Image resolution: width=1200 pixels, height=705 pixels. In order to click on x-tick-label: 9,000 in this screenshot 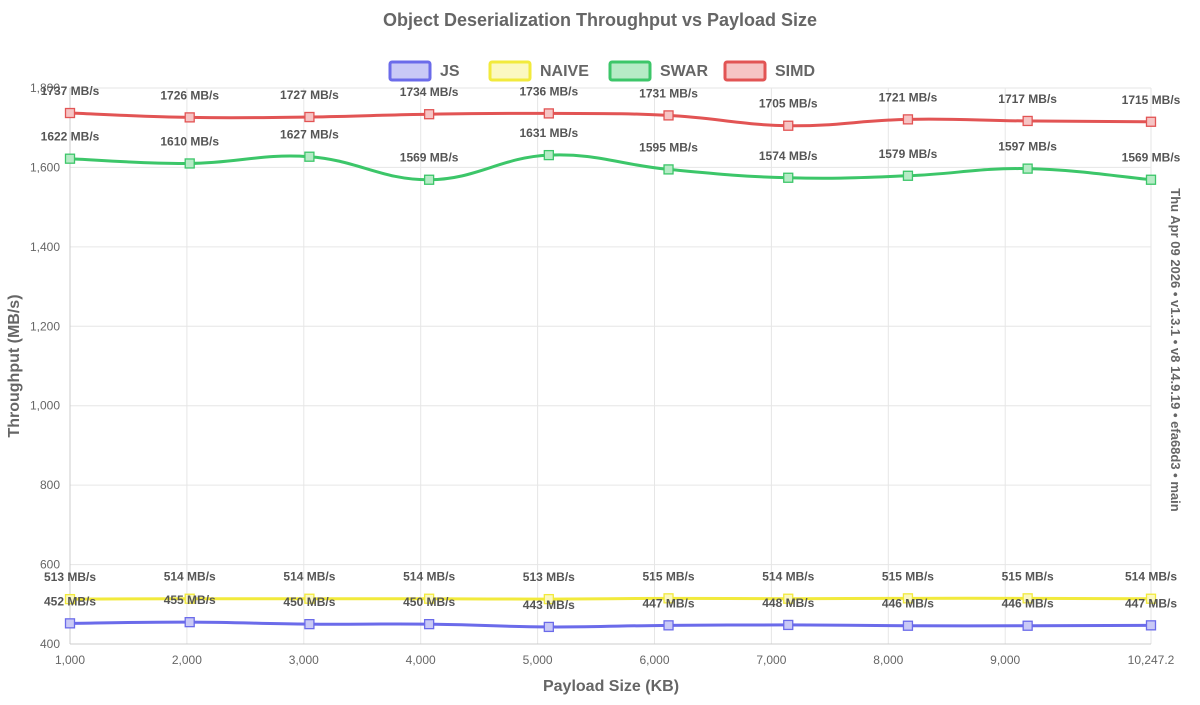, I will do `click(1005, 660)`.